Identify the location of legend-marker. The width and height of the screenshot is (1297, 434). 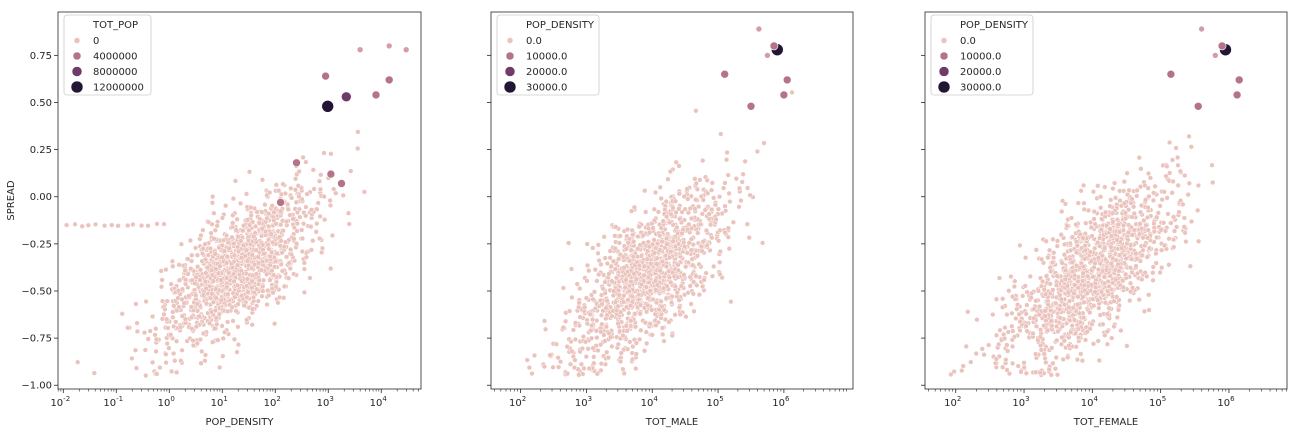
(77, 71).